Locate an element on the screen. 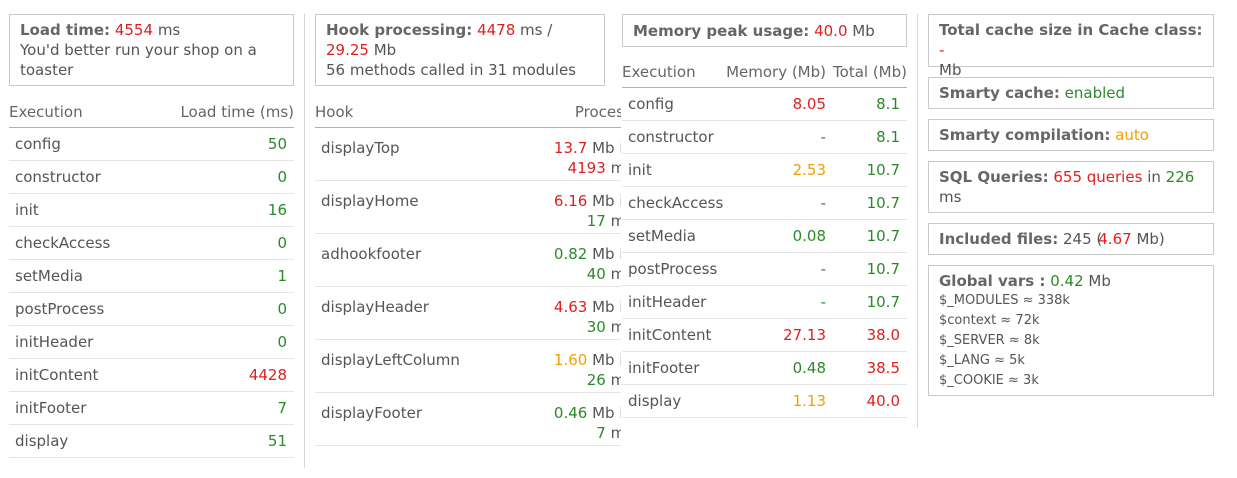  load-time-unit: ms is located at coordinates (169, 30).